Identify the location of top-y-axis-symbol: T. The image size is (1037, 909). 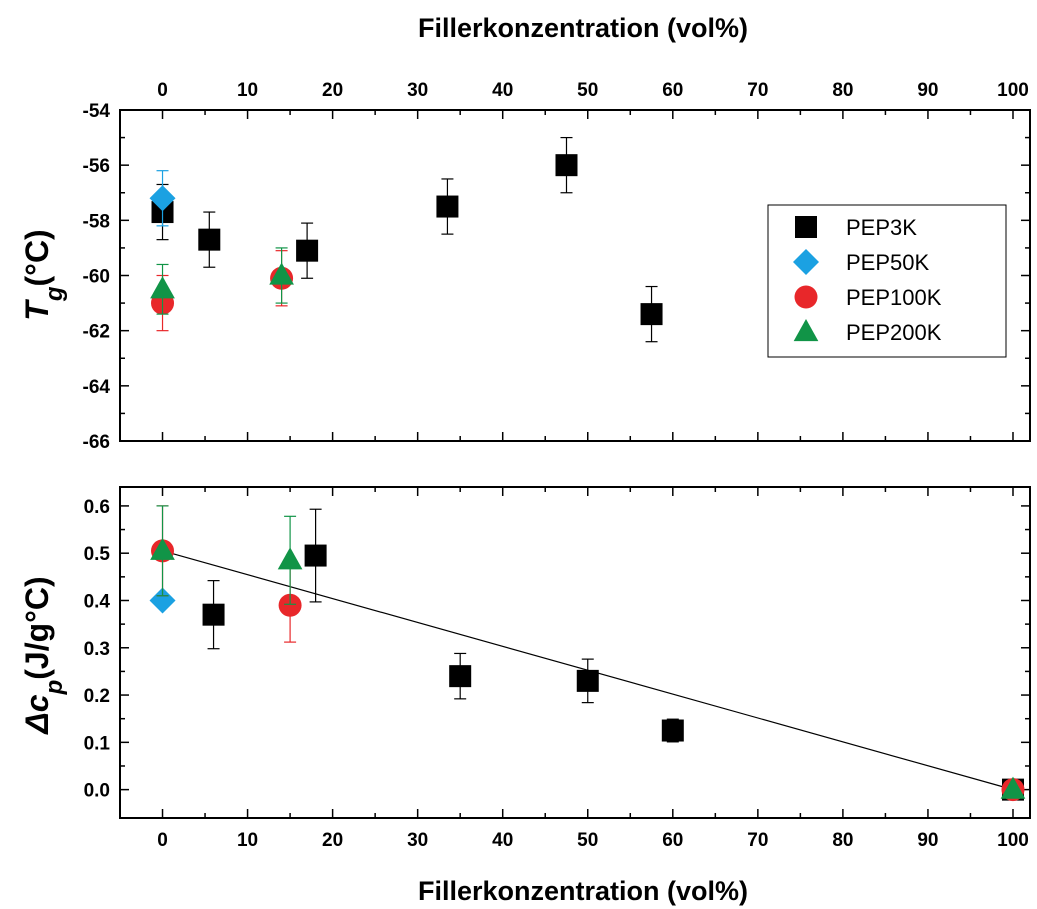
(37, 310).